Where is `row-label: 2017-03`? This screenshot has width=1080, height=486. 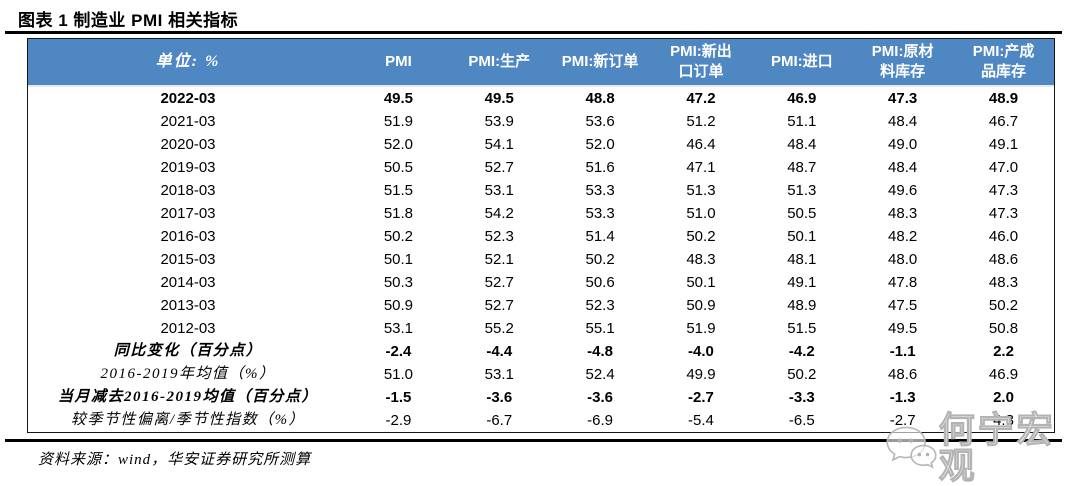
row-label: 2017-03 is located at coordinates (188, 213).